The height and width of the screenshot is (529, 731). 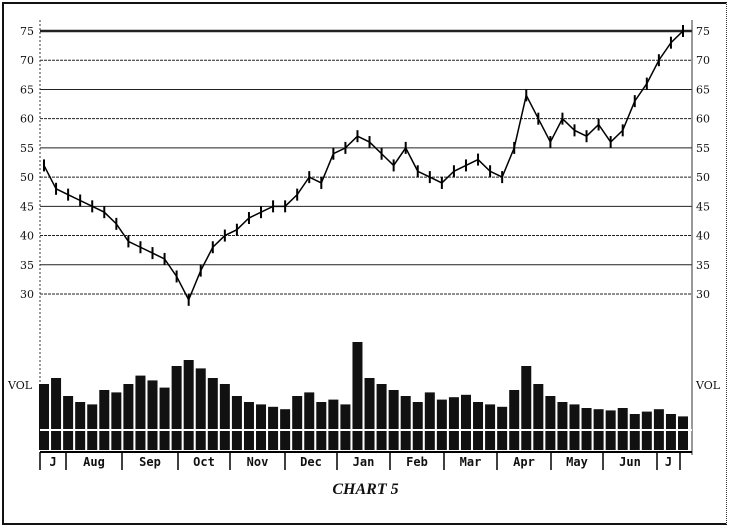 I want to click on y-tick-right-35: 35, so click(x=703, y=265).